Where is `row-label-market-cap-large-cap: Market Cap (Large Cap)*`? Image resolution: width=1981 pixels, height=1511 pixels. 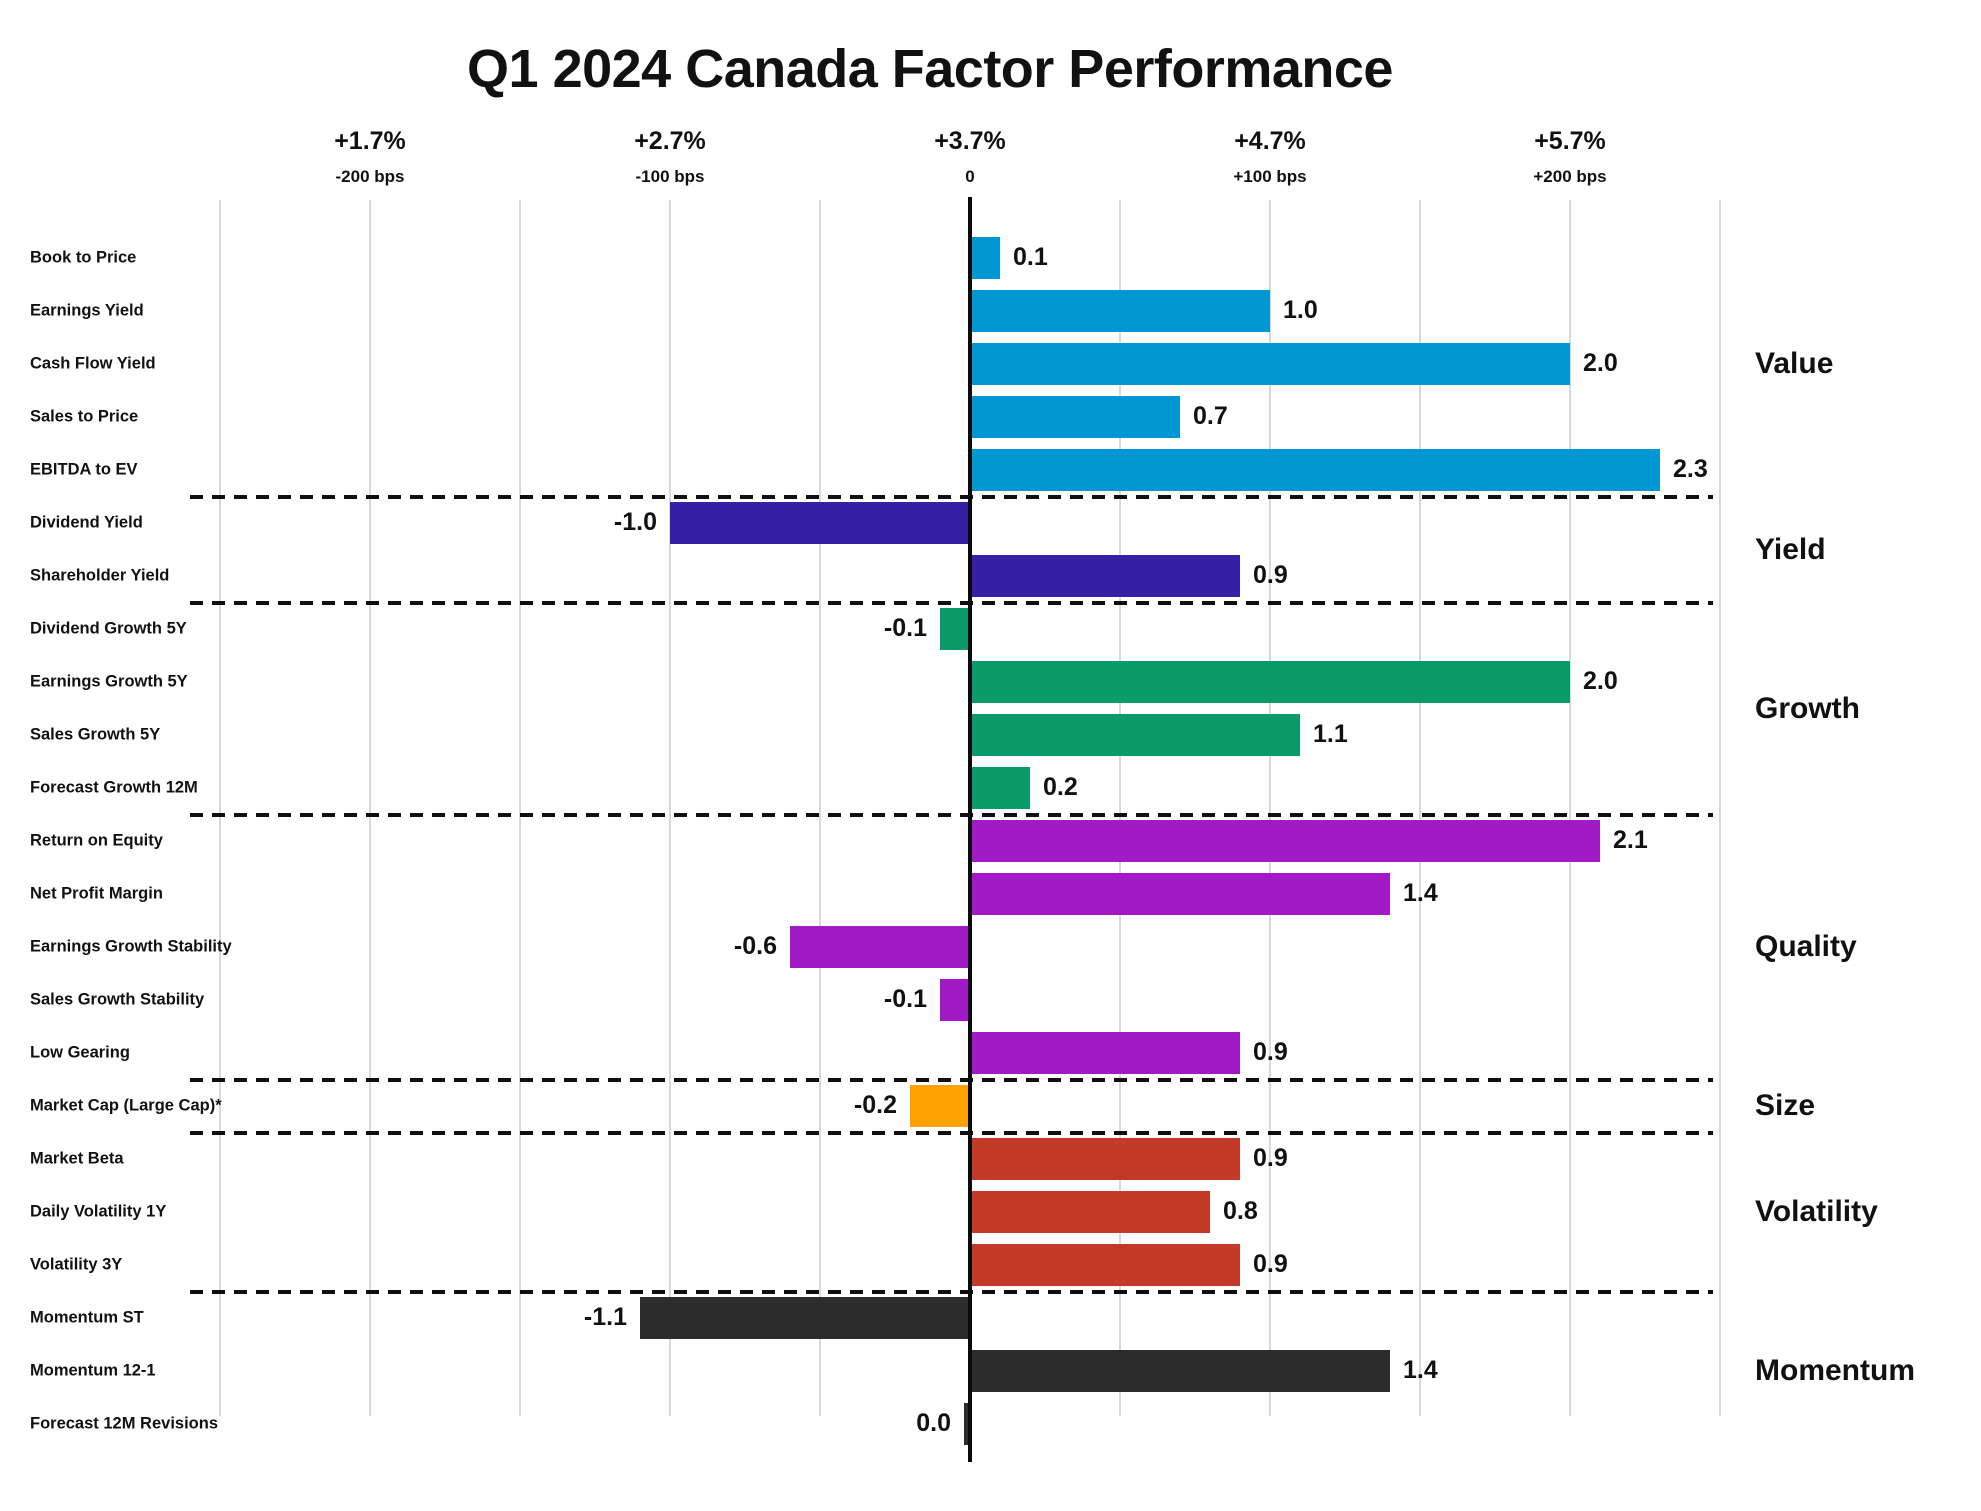
row-label-market-cap-large-cap: Market Cap (Large Cap)* is located at coordinates (126, 1105).